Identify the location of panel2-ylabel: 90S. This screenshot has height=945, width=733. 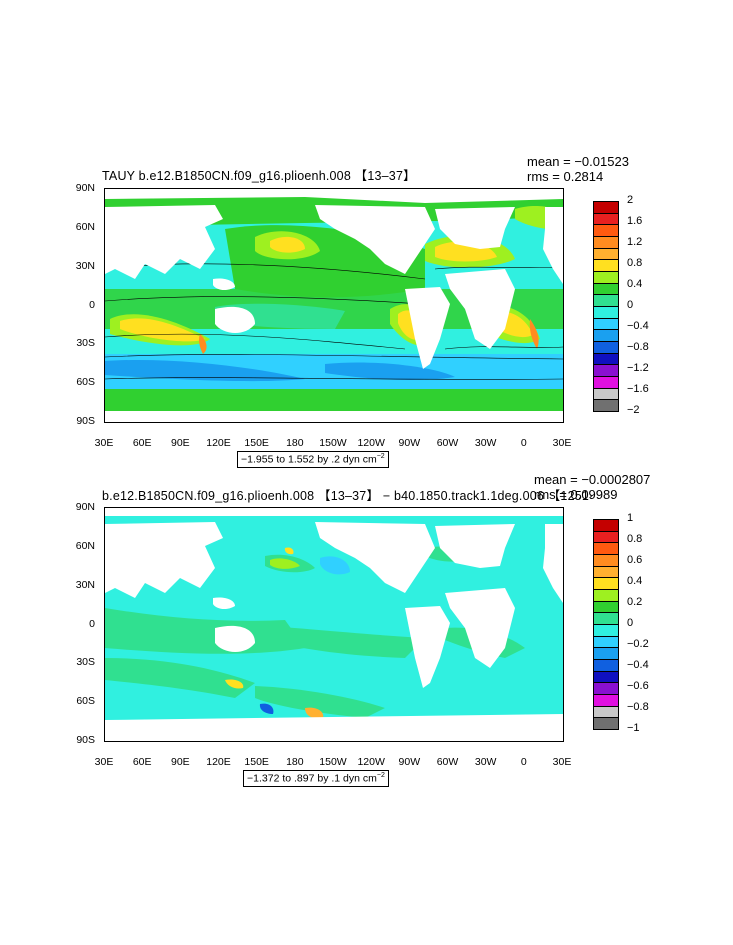
(85, 740).